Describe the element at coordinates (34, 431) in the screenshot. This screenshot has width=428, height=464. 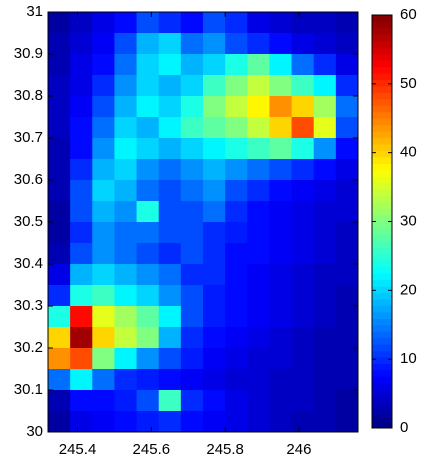
I see `y-tick-label: 30` at that location.